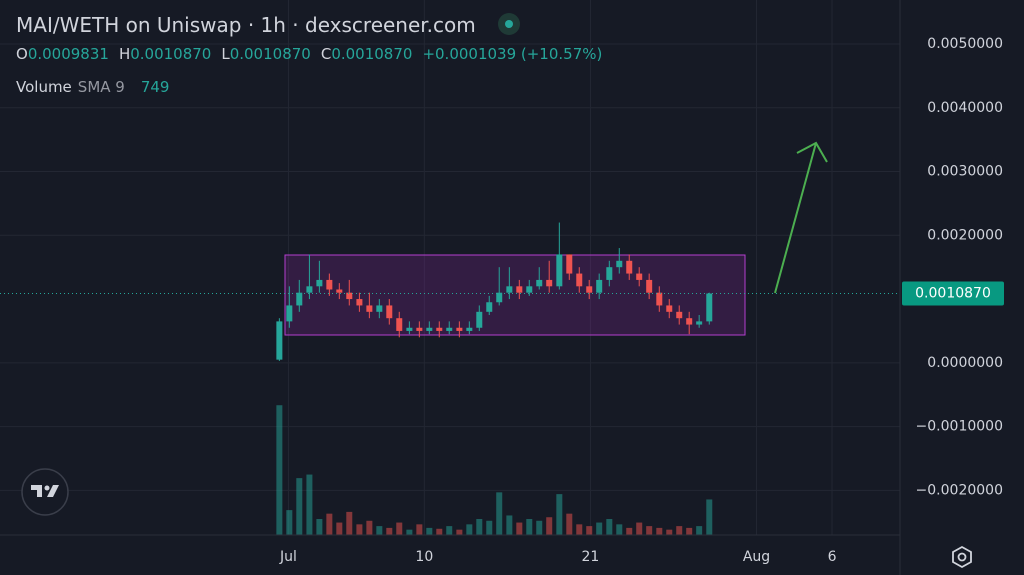 Image resolution: width=1024 pixels, height=575 pixels. What do you see at coordinates (591, 557) in the screenshot?
I see `x-tick-label: 21` at bounding box center [591, 557].